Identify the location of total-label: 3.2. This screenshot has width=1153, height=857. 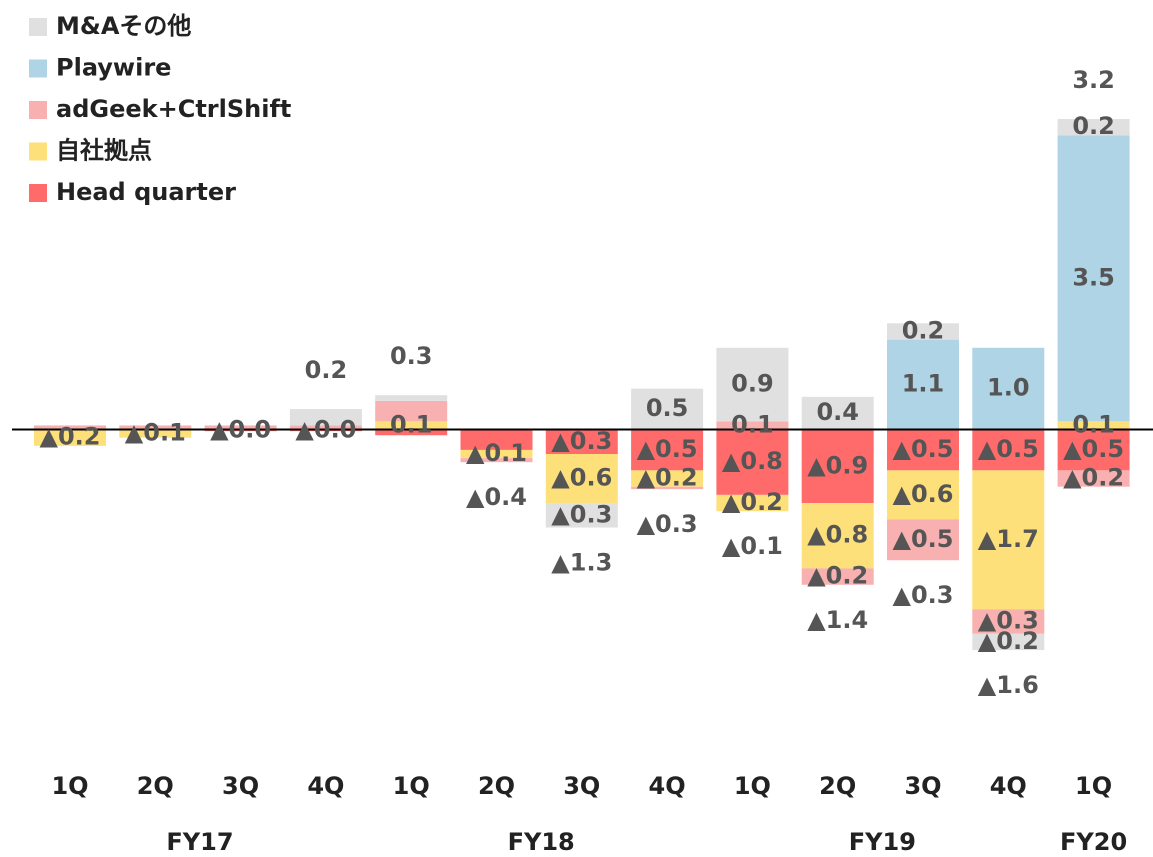
(1093, 80).